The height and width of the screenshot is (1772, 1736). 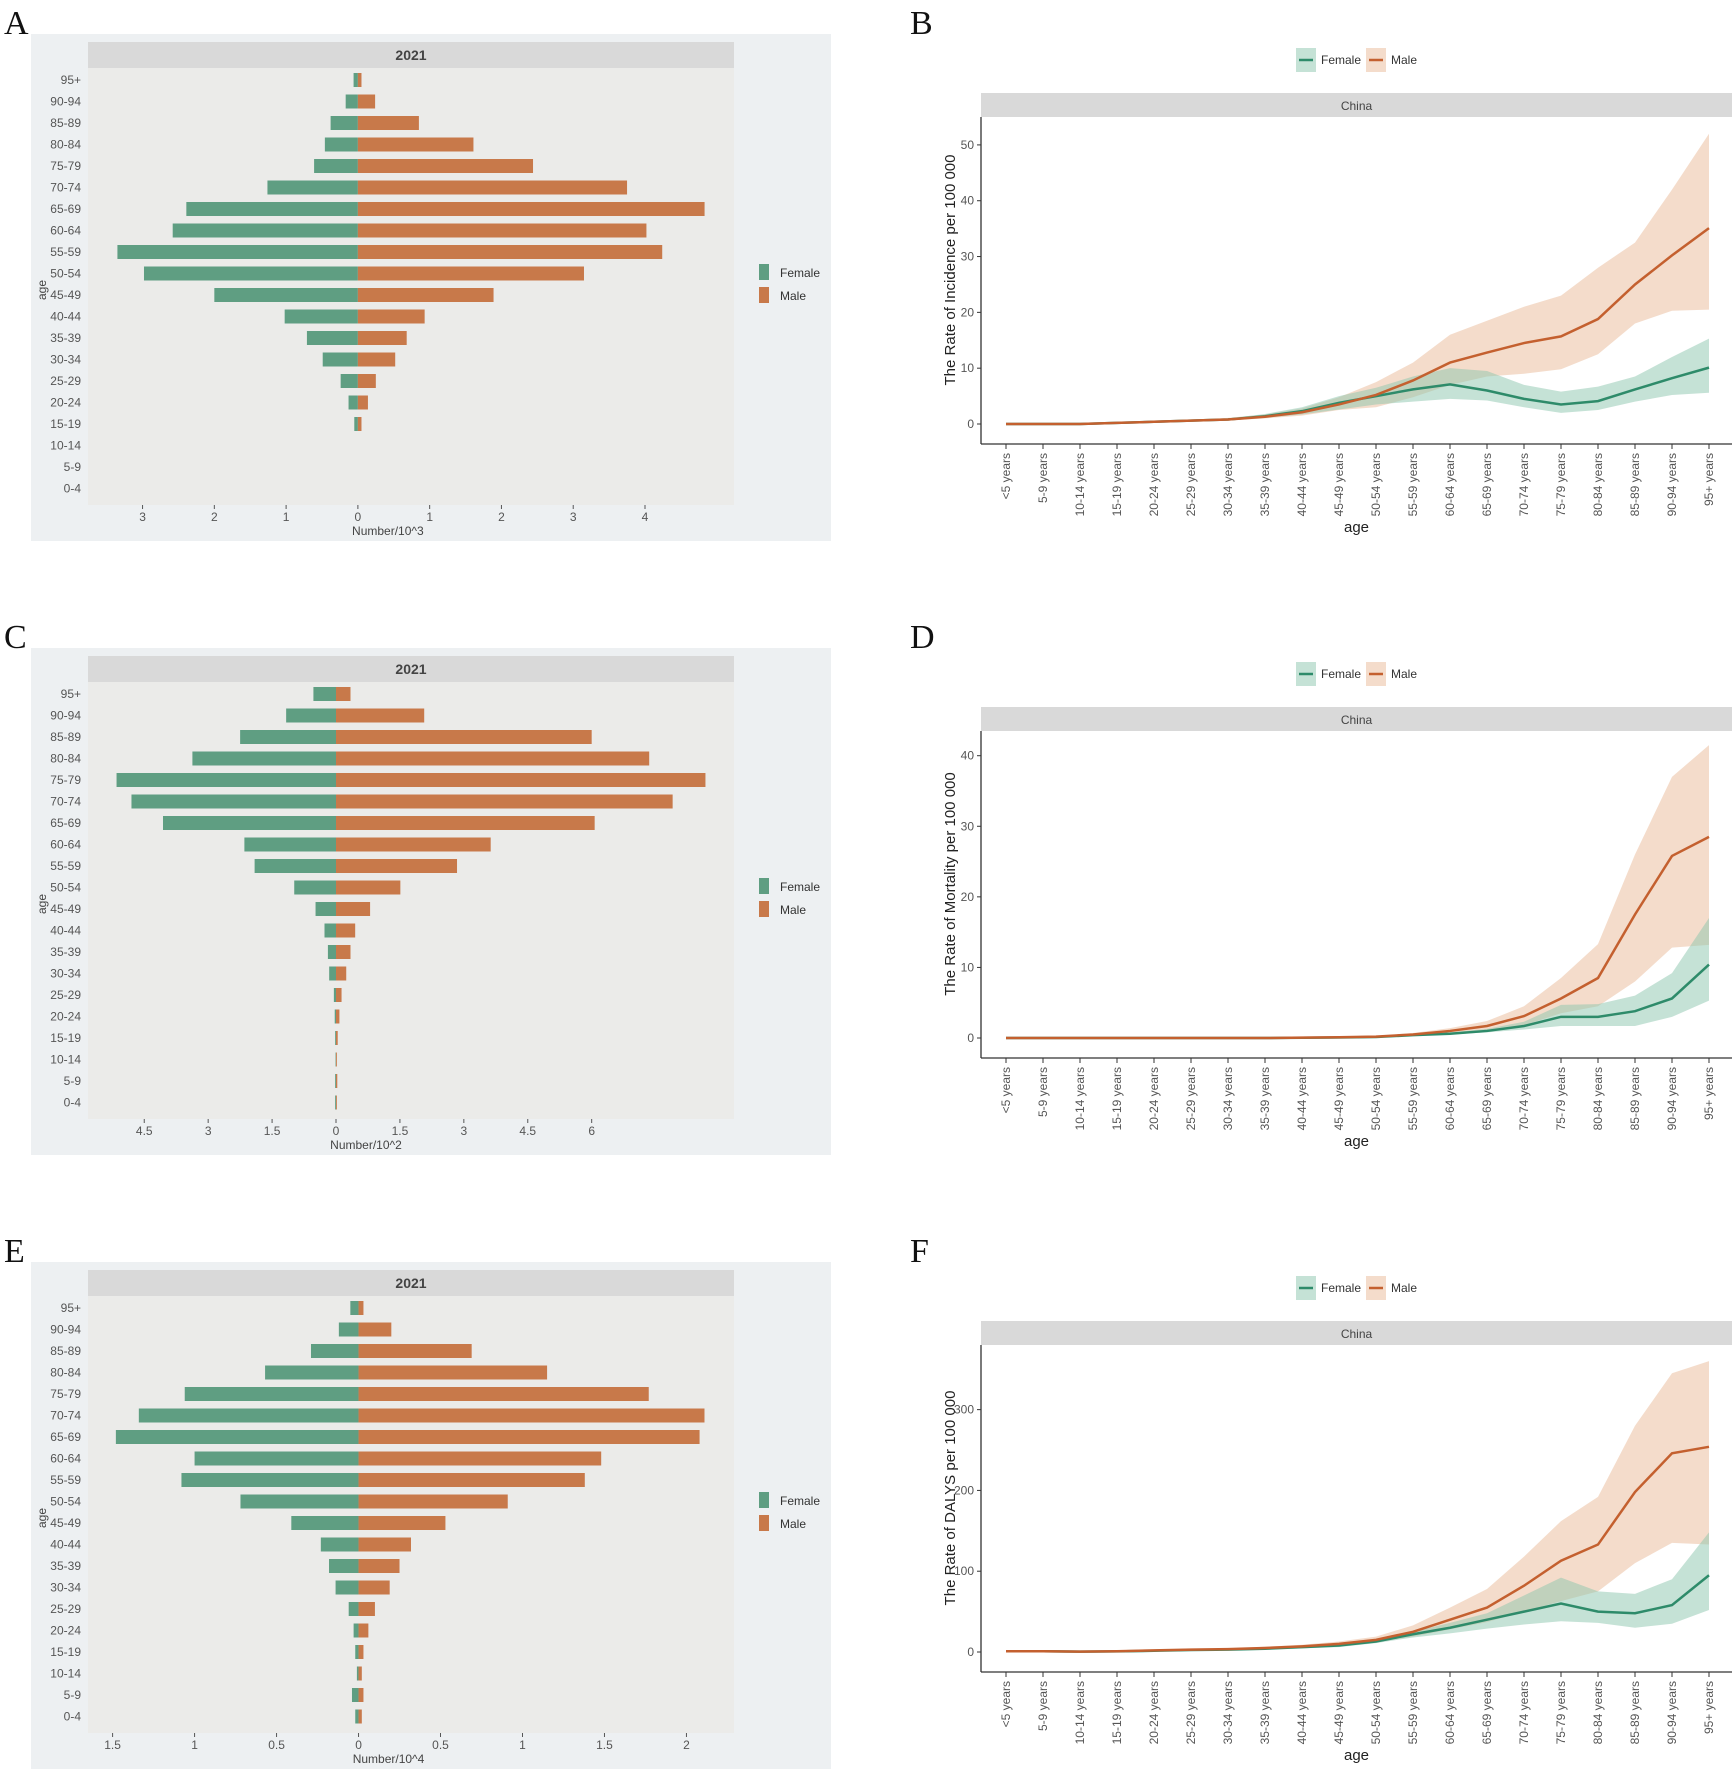 What do you see at coordinates (968, 826) in the screenshot?
I see `y-tick-label: 30` at bounding box center [968, 826].